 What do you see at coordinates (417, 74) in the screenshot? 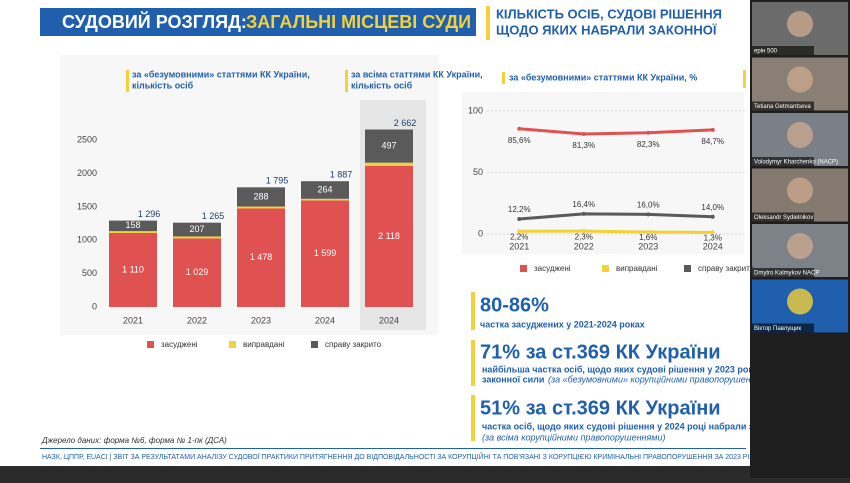
I see `annotation: за всіма статтями КК України,` at bounding box center [417, 74].